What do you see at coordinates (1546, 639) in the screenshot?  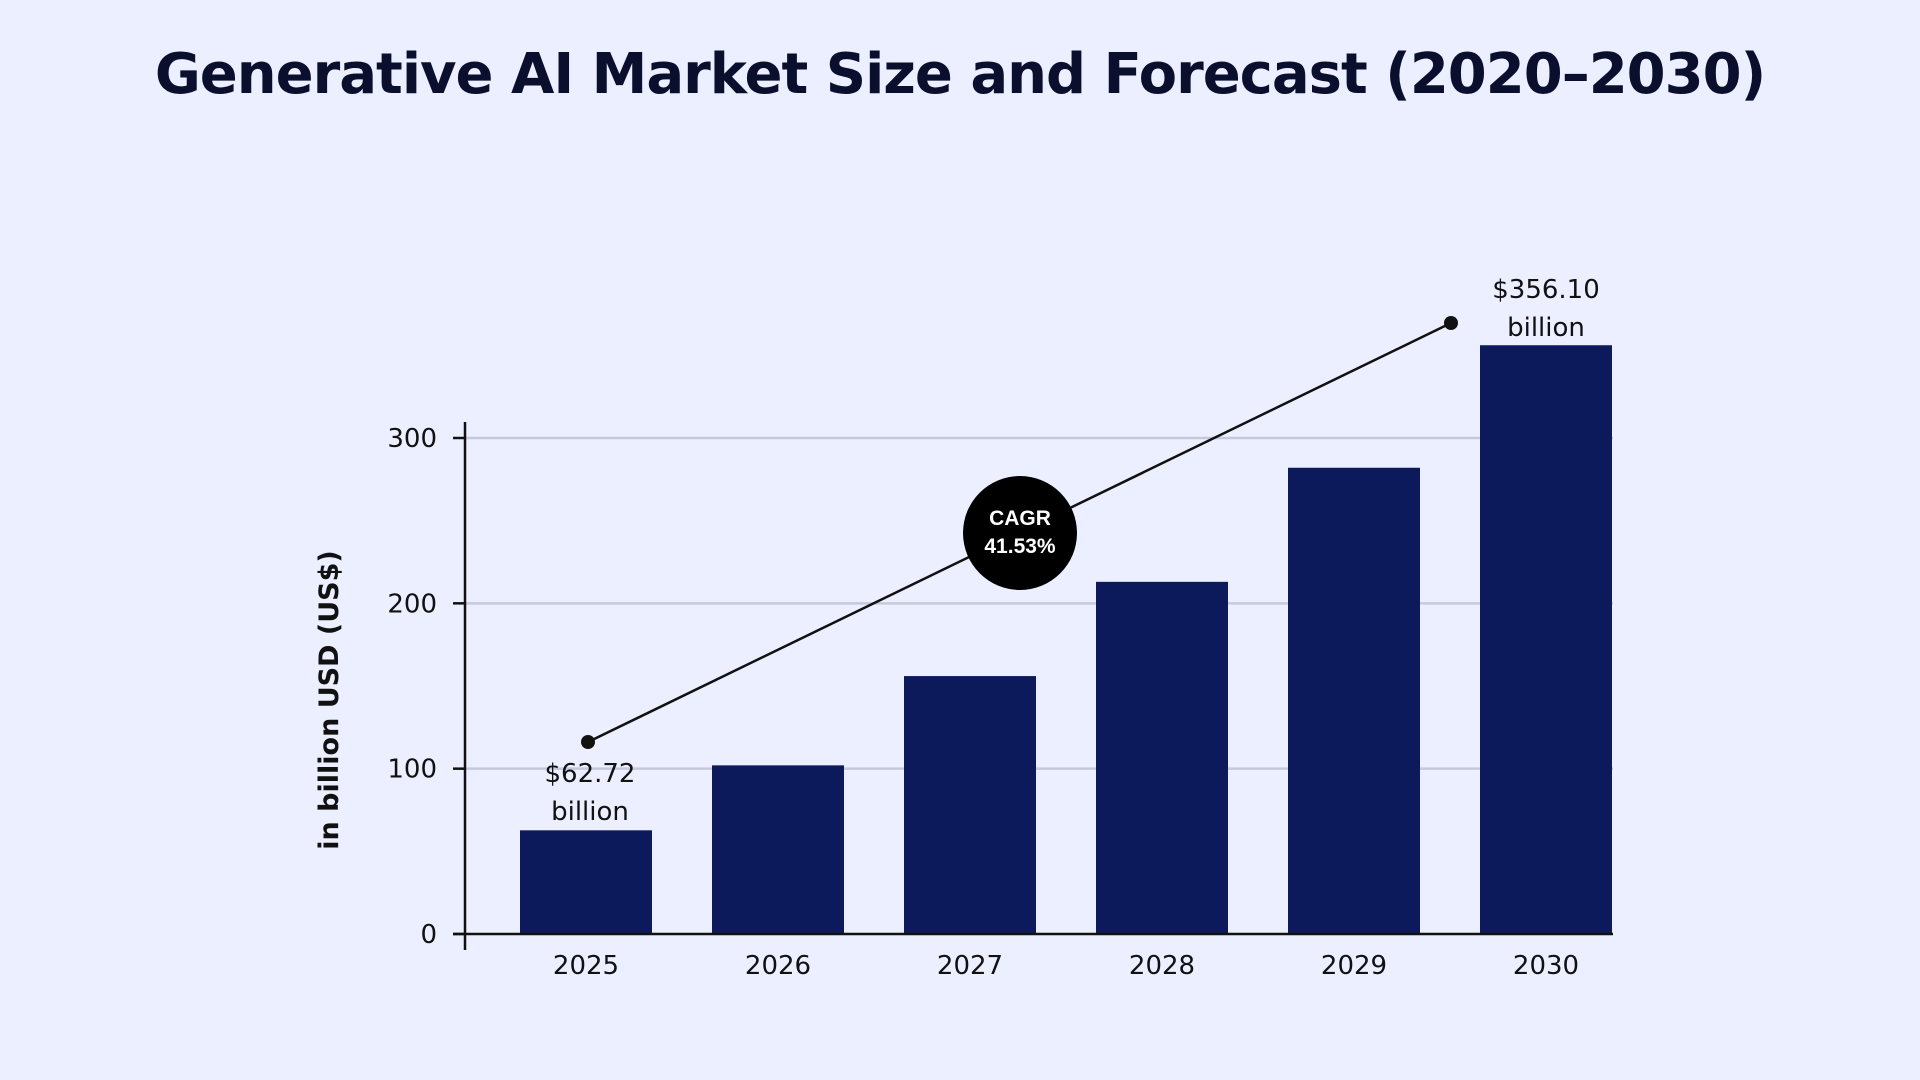 I see `bar-2030` at bounding box center [1546, 639].